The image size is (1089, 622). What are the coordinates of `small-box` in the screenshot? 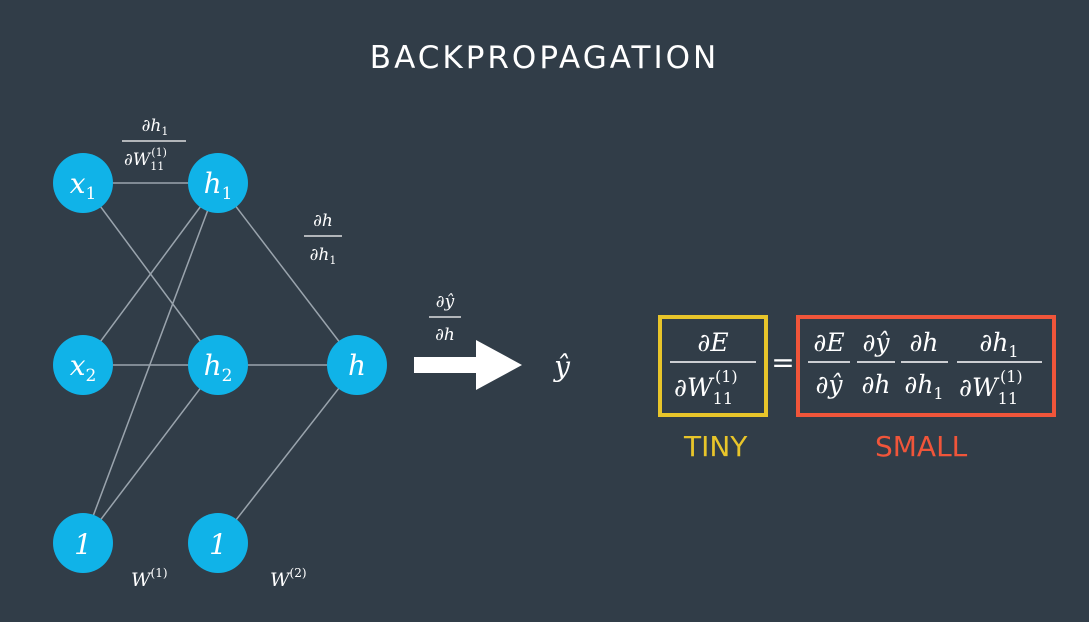 It's located at (926, 366).